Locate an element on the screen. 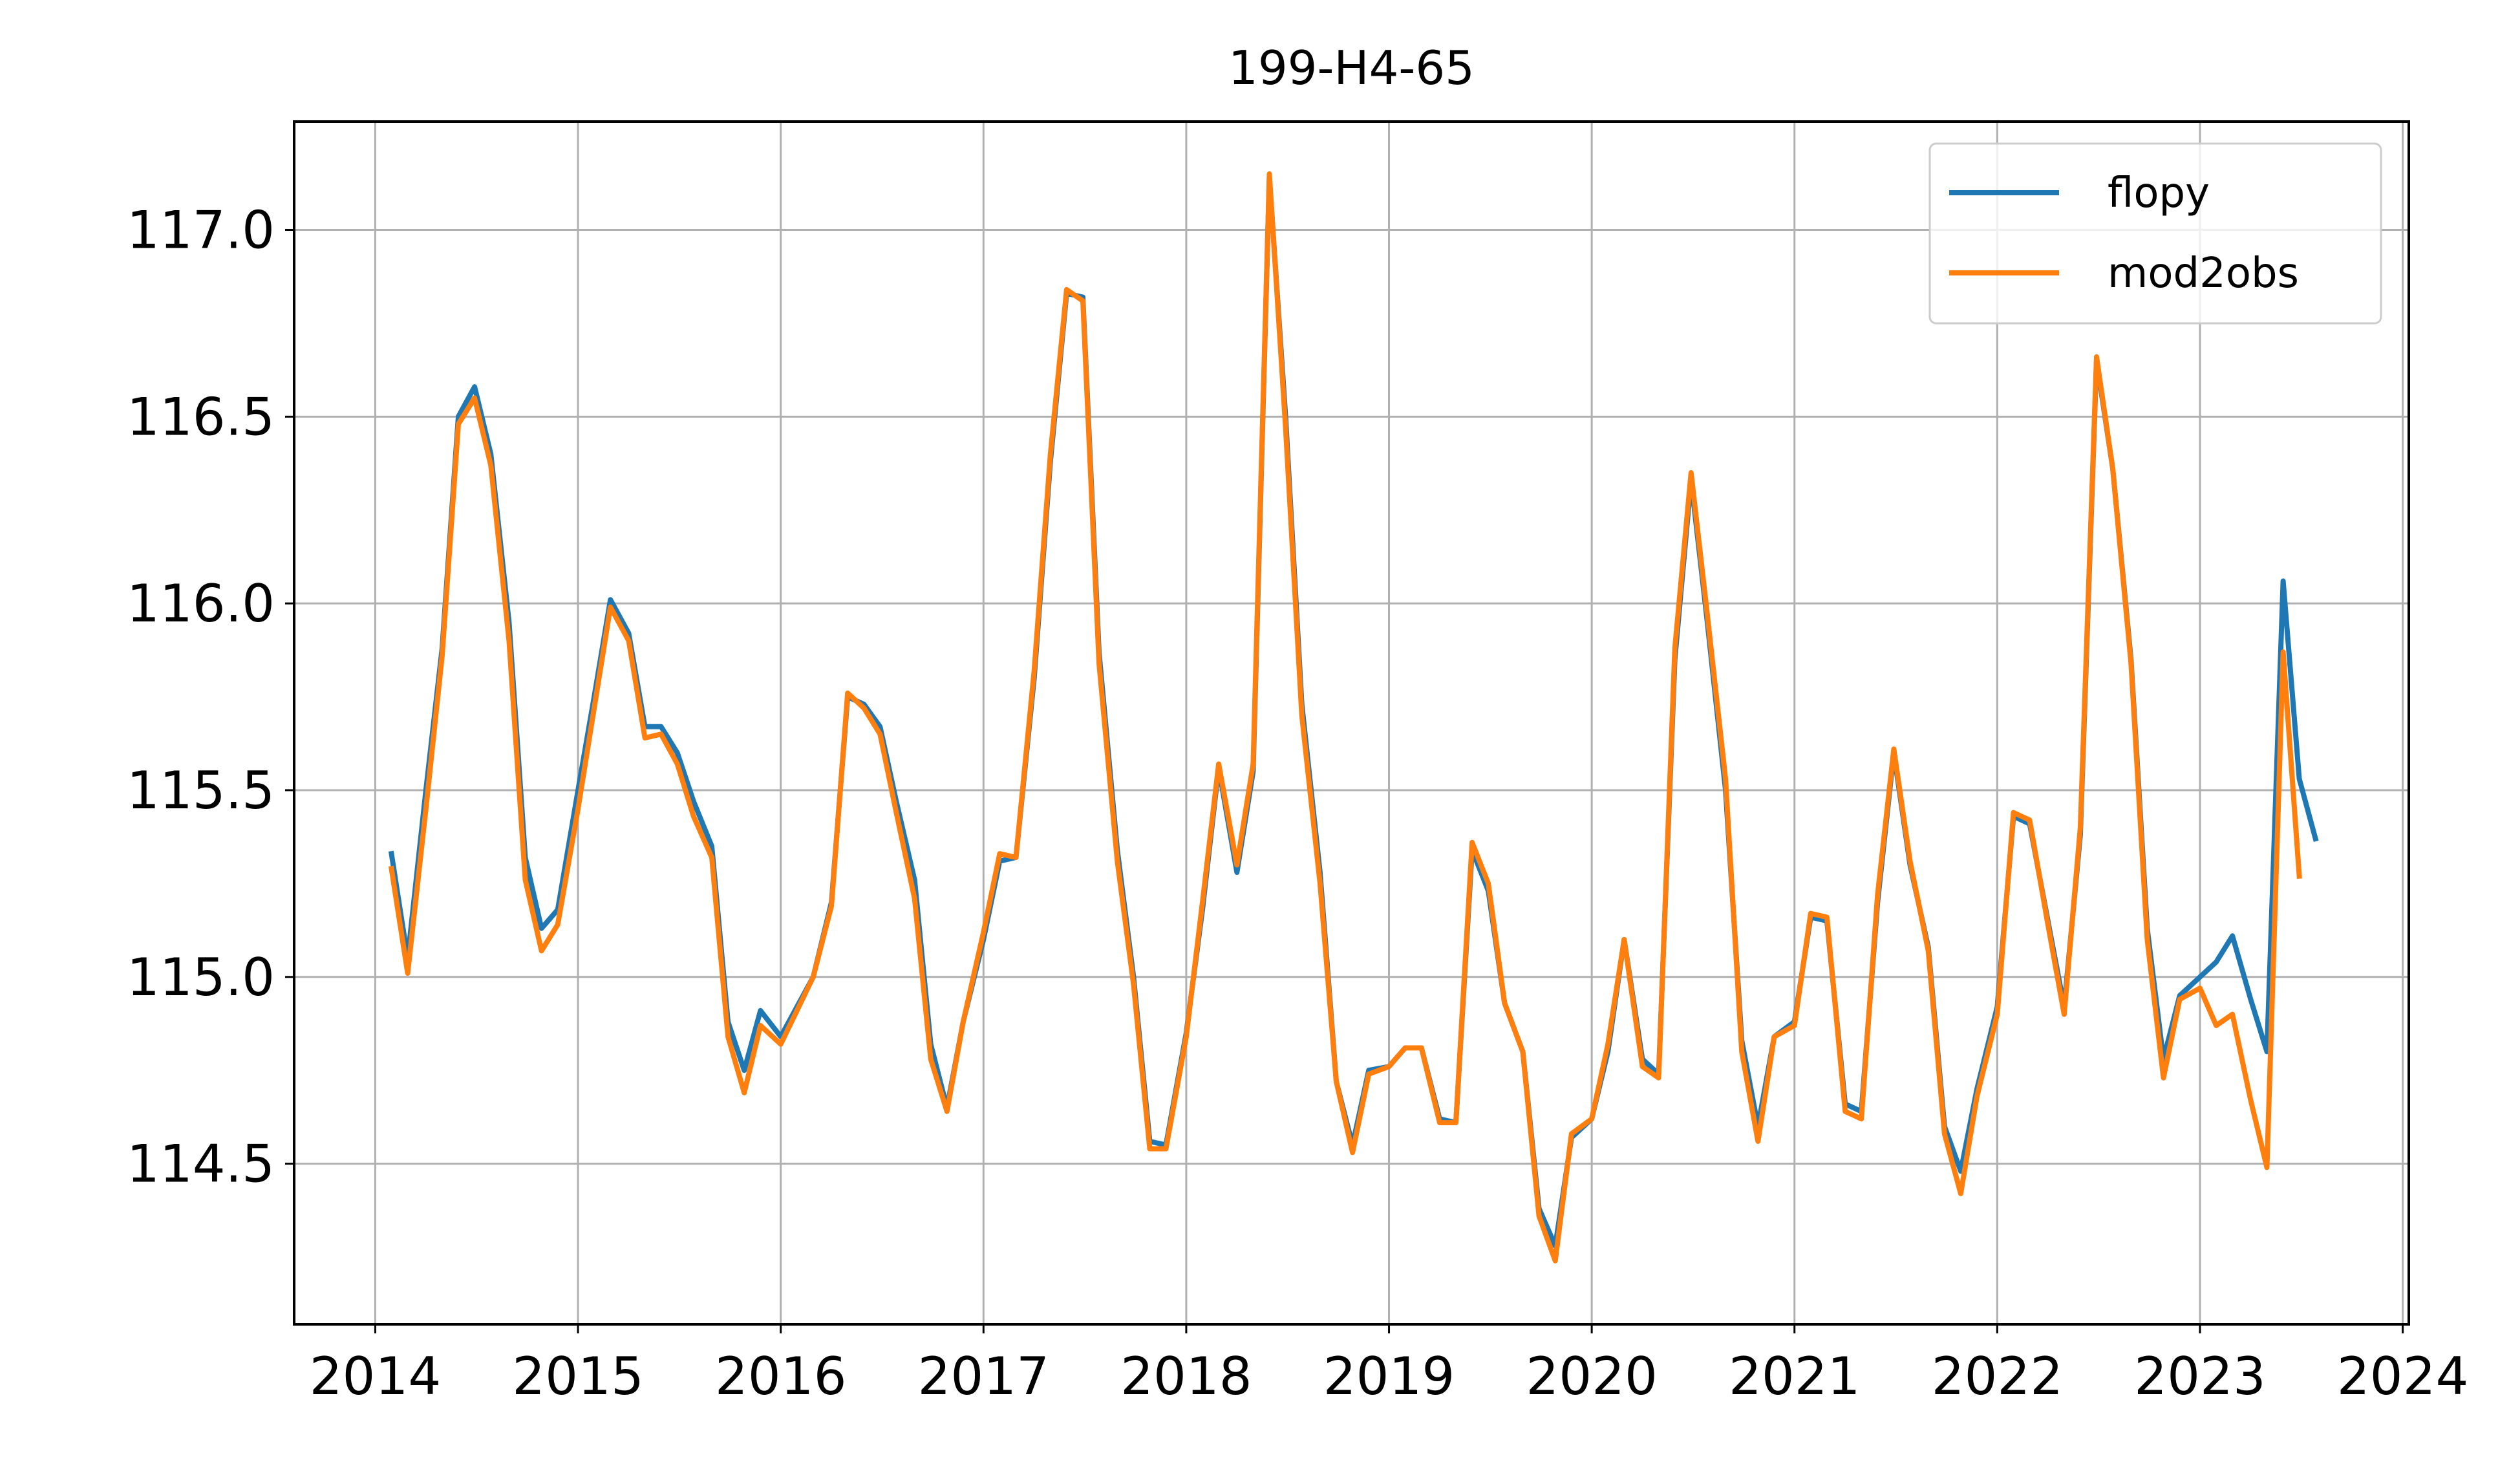  x-tick-label: 2014 is located at coordinates (376, 1376).